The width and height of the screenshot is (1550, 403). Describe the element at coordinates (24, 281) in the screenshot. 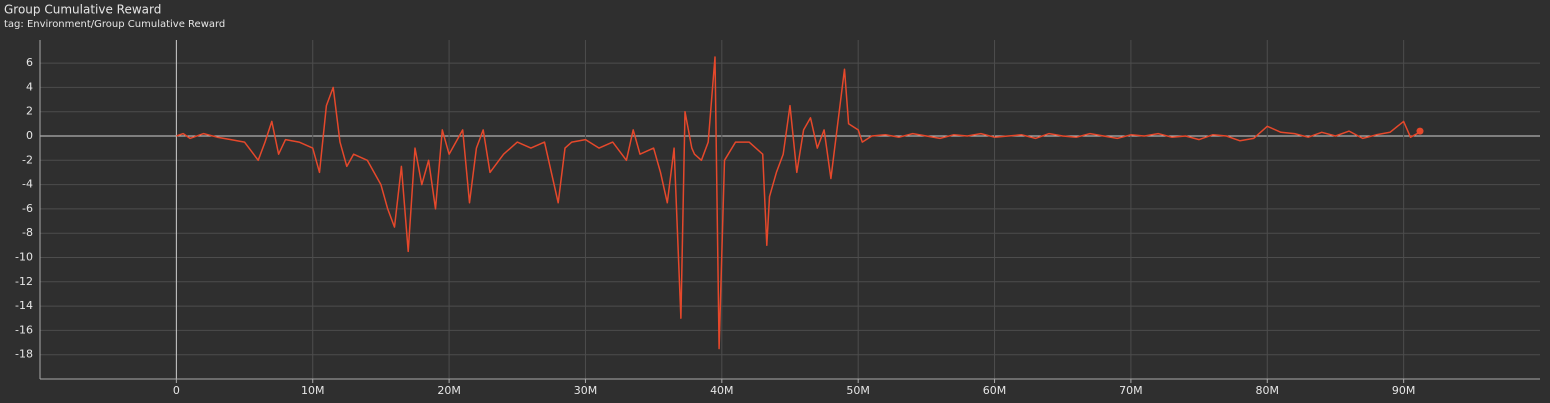

I see `y-tick-label: -12` at that location.